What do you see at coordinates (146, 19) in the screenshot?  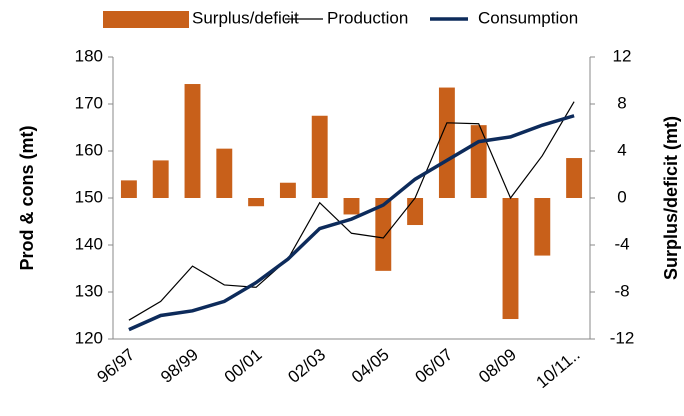 I see `legend-swatch` at bounding box center [146, 19].